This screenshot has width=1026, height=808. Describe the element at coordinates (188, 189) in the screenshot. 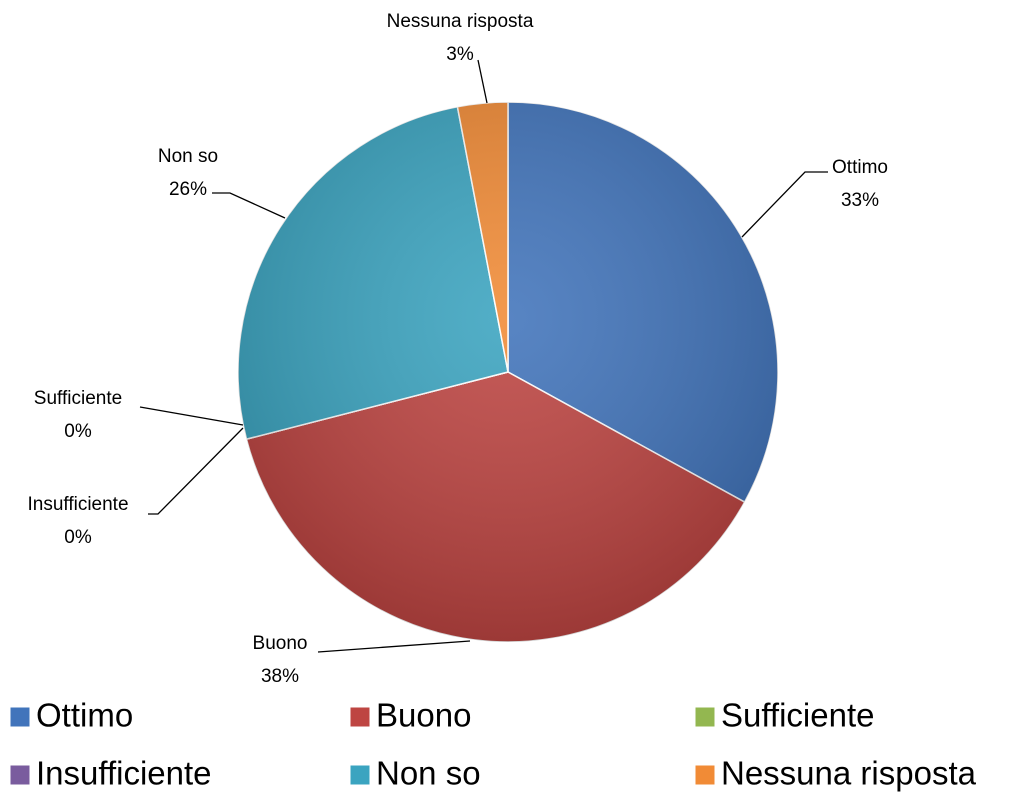

I see `data-label-value: 26%` at that location.